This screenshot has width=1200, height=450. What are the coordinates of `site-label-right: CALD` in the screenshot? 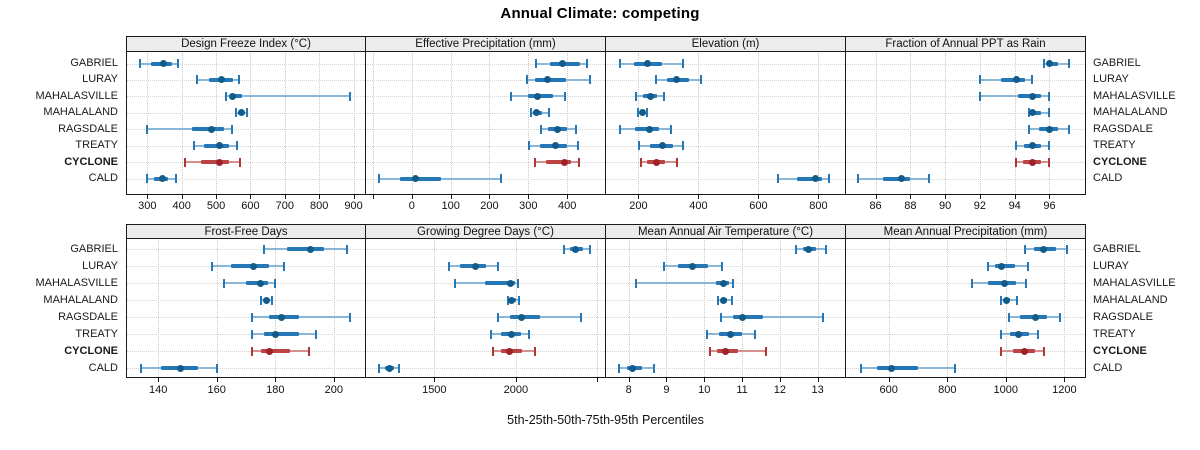 It's located at (1108, 367).